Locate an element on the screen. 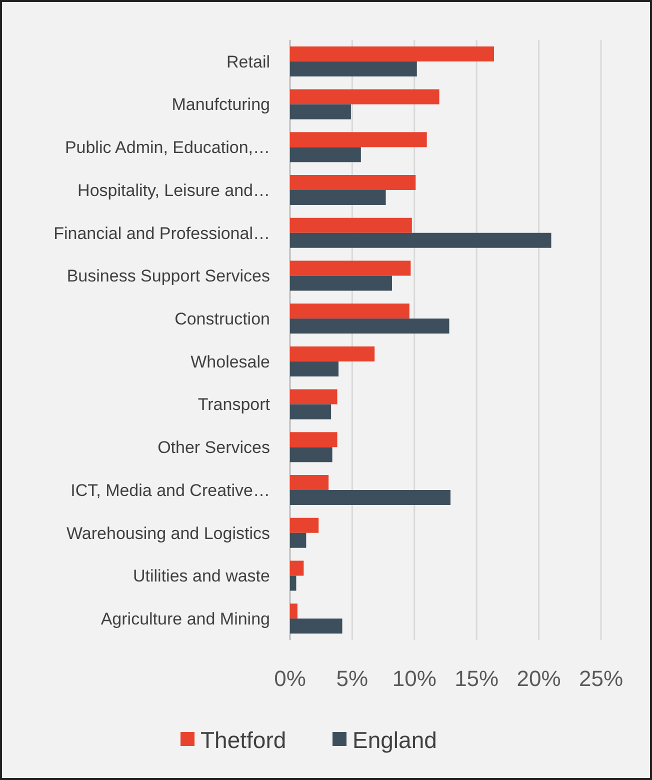 This screenshot has width=652, height=780. legend-label: England is located at coordinates (394, 740).